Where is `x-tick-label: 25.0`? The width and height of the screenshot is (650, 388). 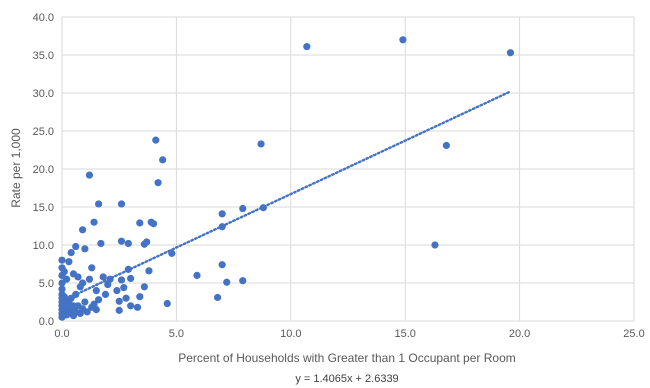 x-tick-label: 25.0 is located at coordinates (633, 334).